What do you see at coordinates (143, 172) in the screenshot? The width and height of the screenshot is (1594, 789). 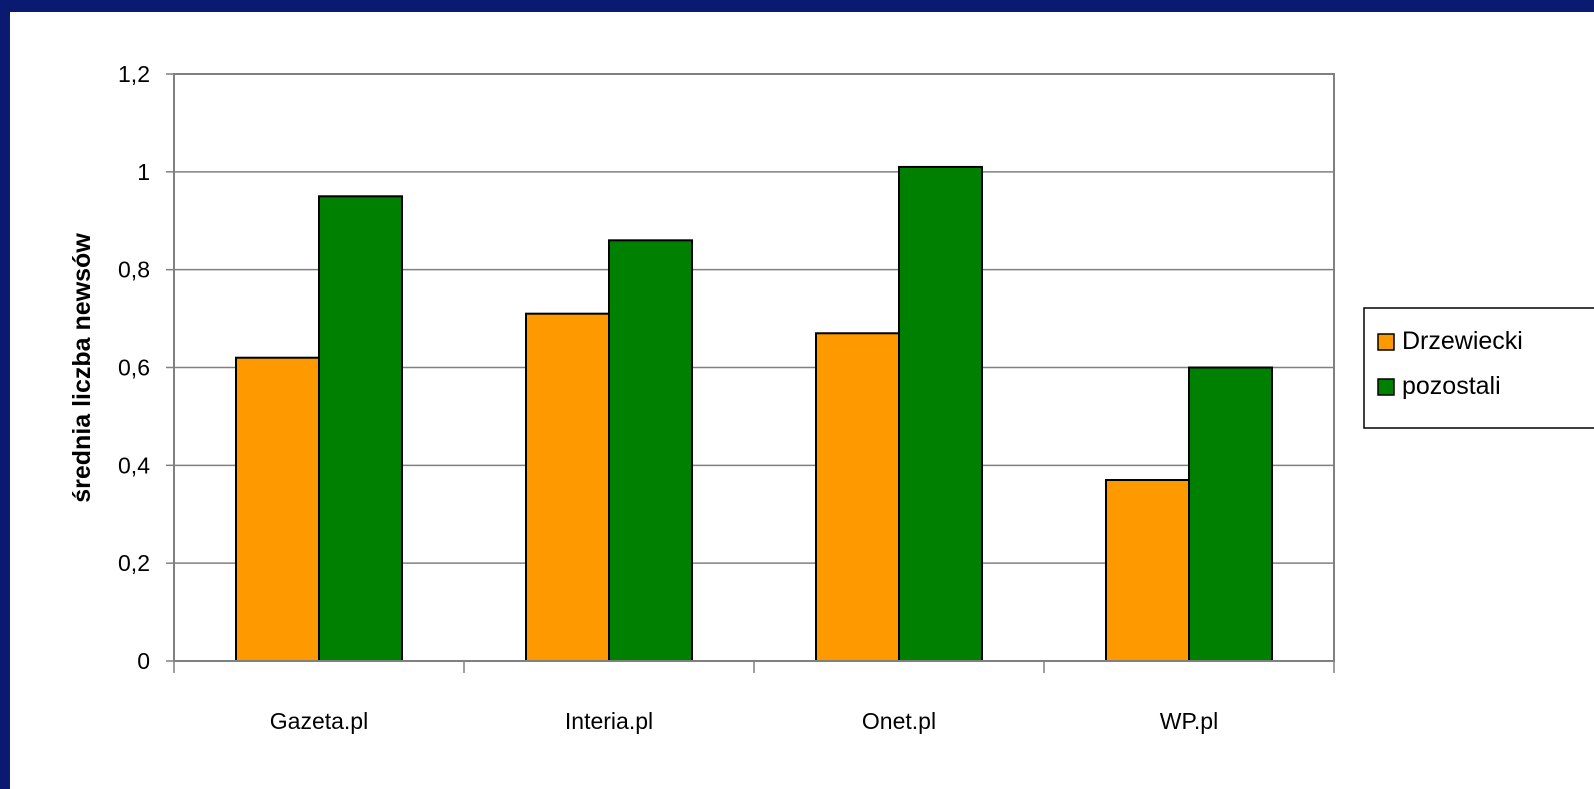 I see `y-tick-label: 1` at bounding box center [143, 172].